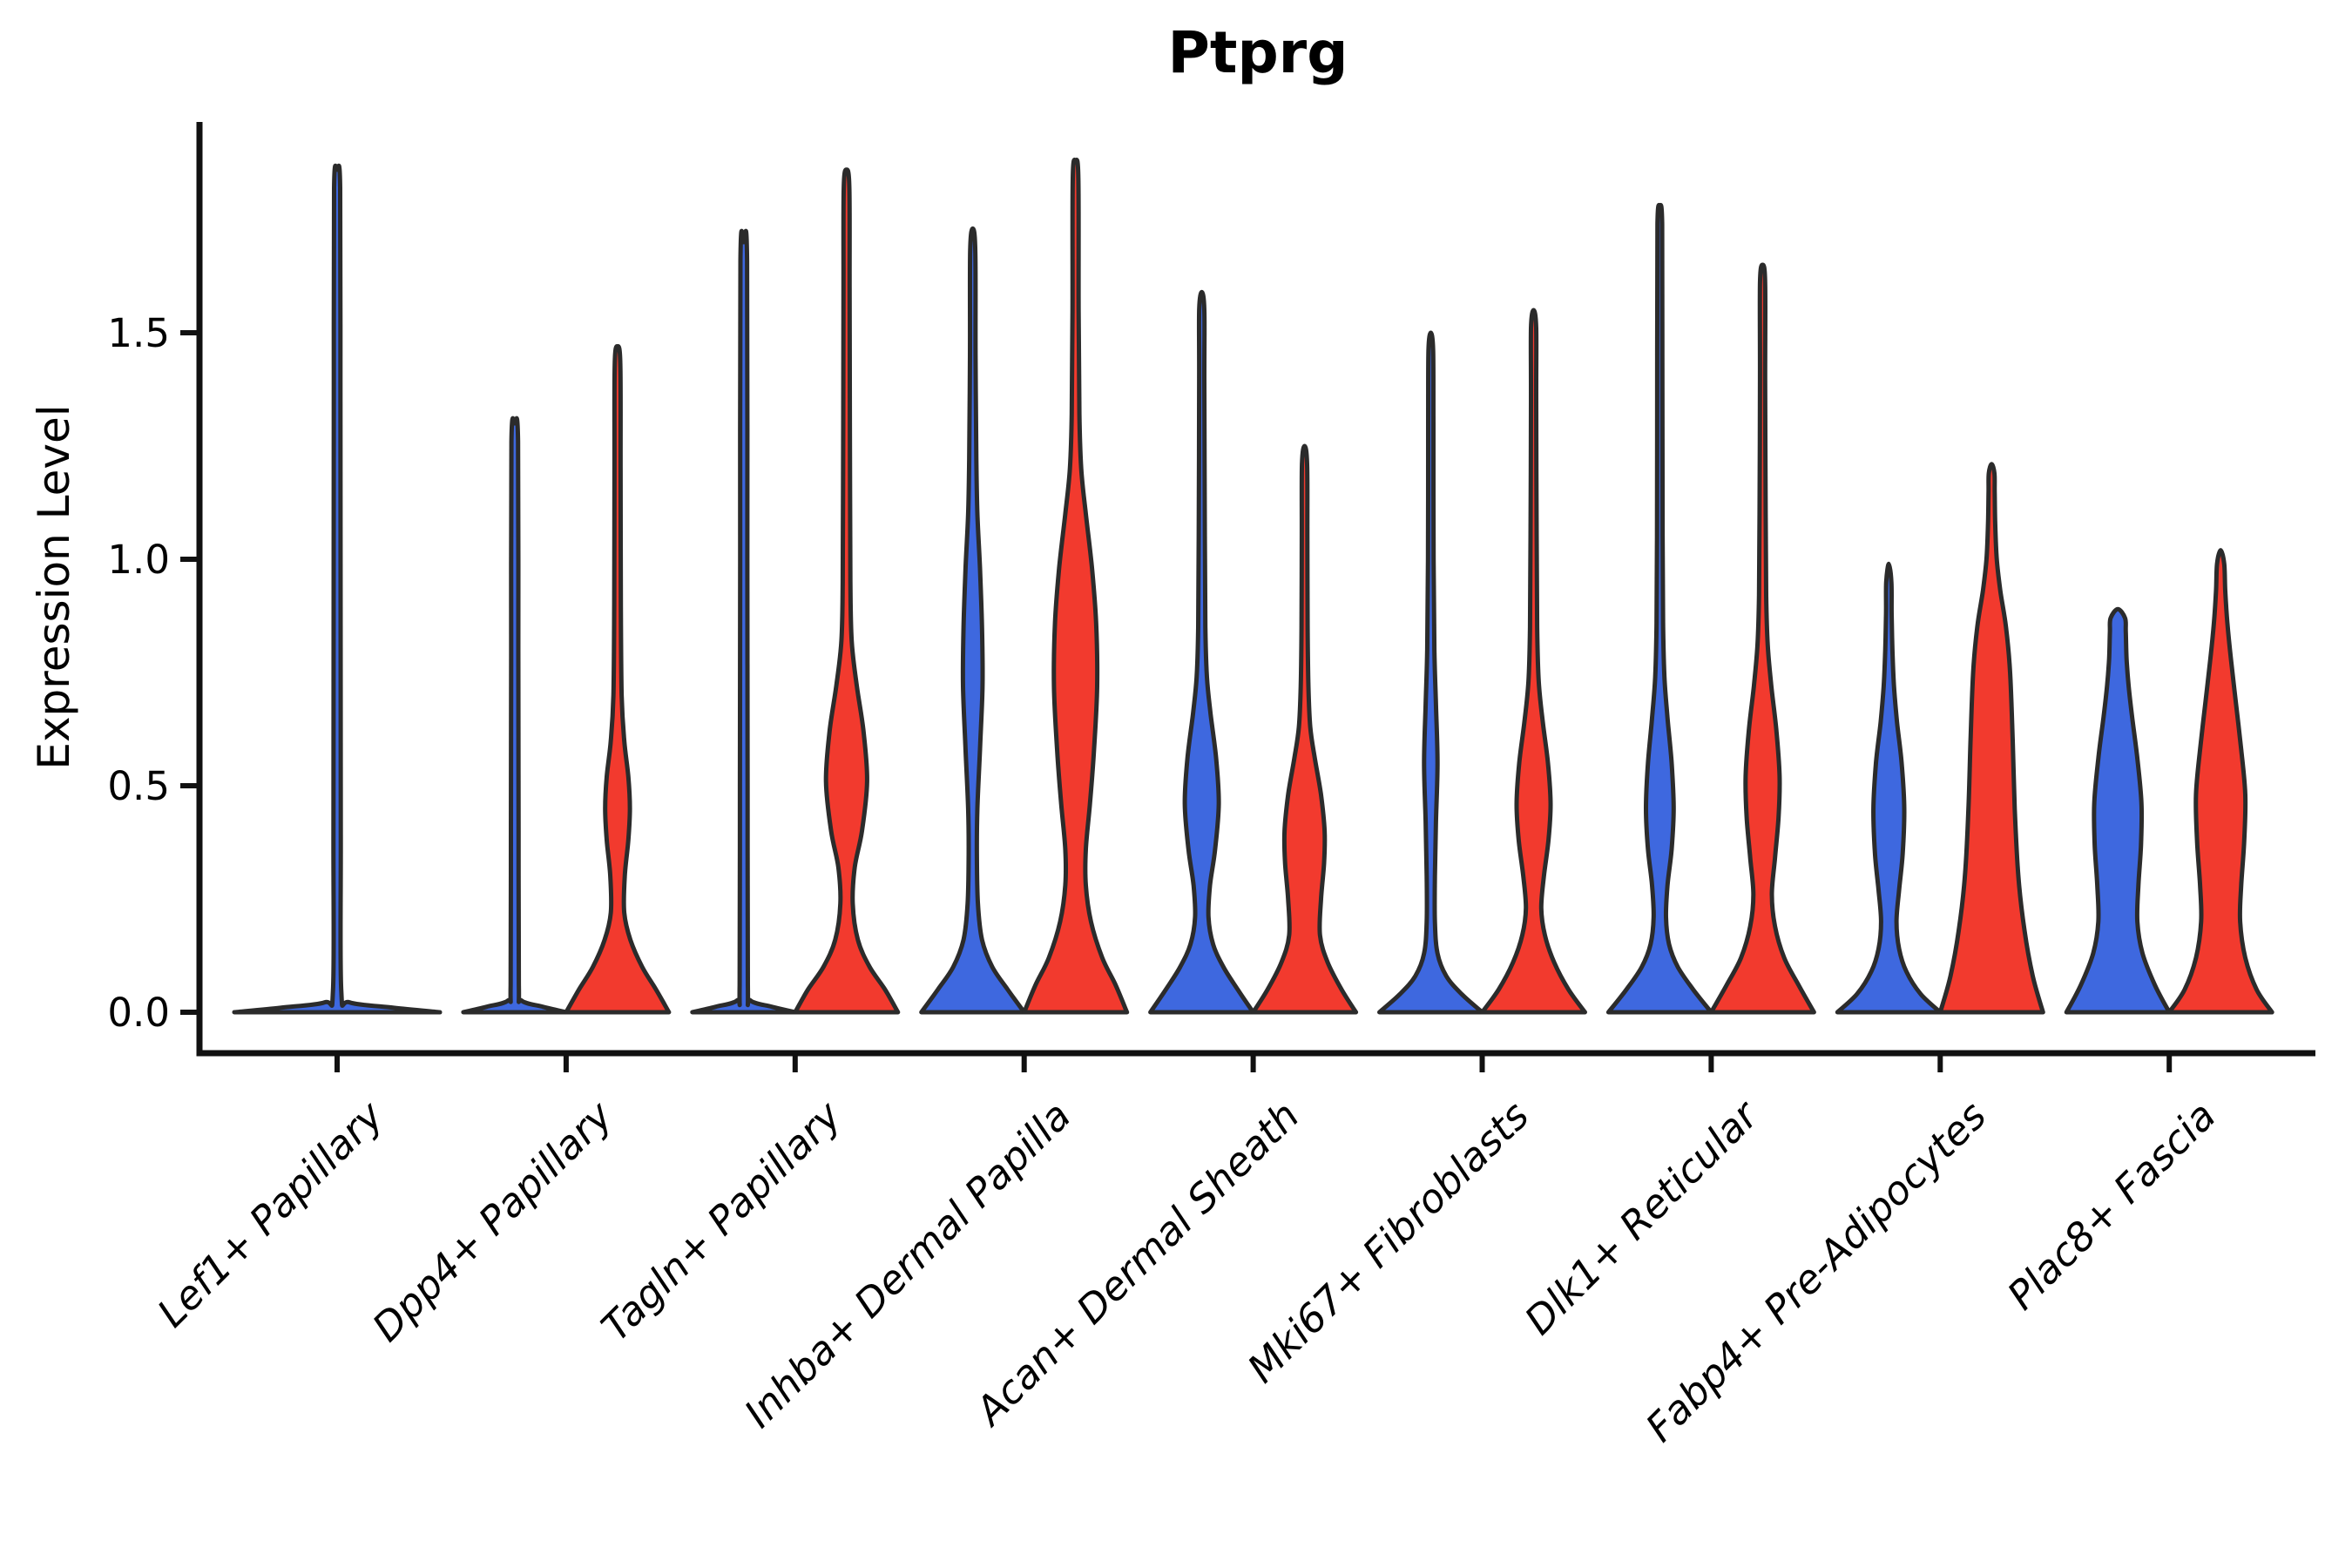  What do you see at coordinates (1659, 608) in the screenshot?
I see `violin-blue-dlk1` at bounding box center [1659, 608].